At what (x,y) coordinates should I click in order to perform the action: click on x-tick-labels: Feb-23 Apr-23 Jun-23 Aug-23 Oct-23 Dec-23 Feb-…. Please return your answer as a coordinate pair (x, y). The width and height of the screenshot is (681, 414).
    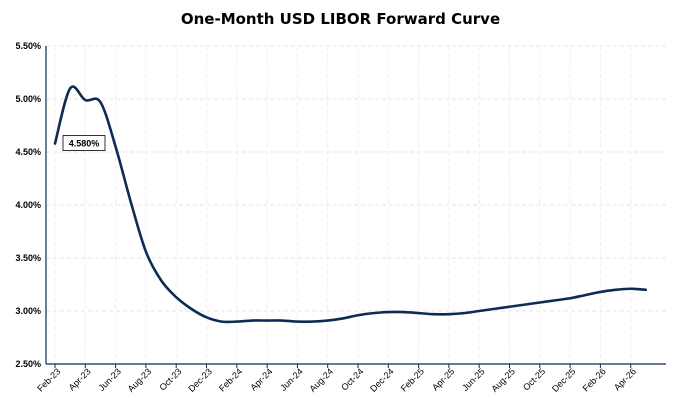
    Looking at the image, I should click on (336, 380).